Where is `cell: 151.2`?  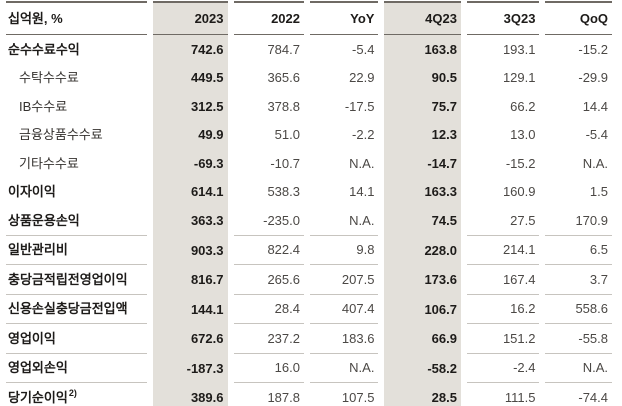 cell: 151.2 is located at coordinates (503, 339).